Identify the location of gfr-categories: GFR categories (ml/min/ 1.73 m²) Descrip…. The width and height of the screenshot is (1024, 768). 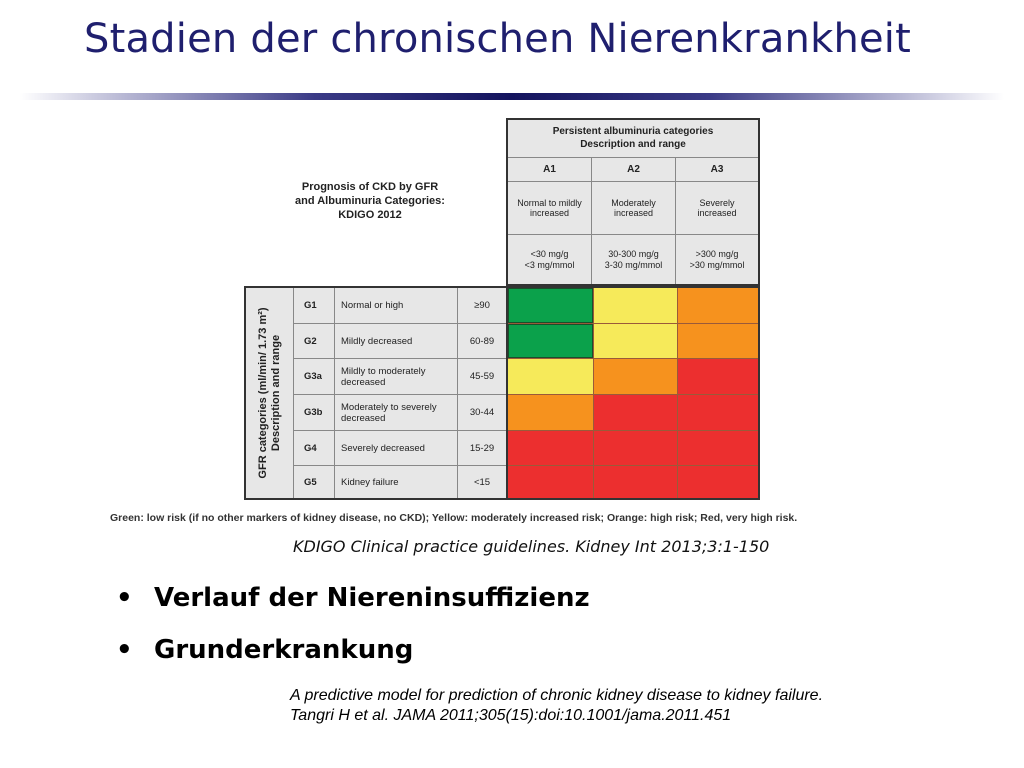
(376, 393).